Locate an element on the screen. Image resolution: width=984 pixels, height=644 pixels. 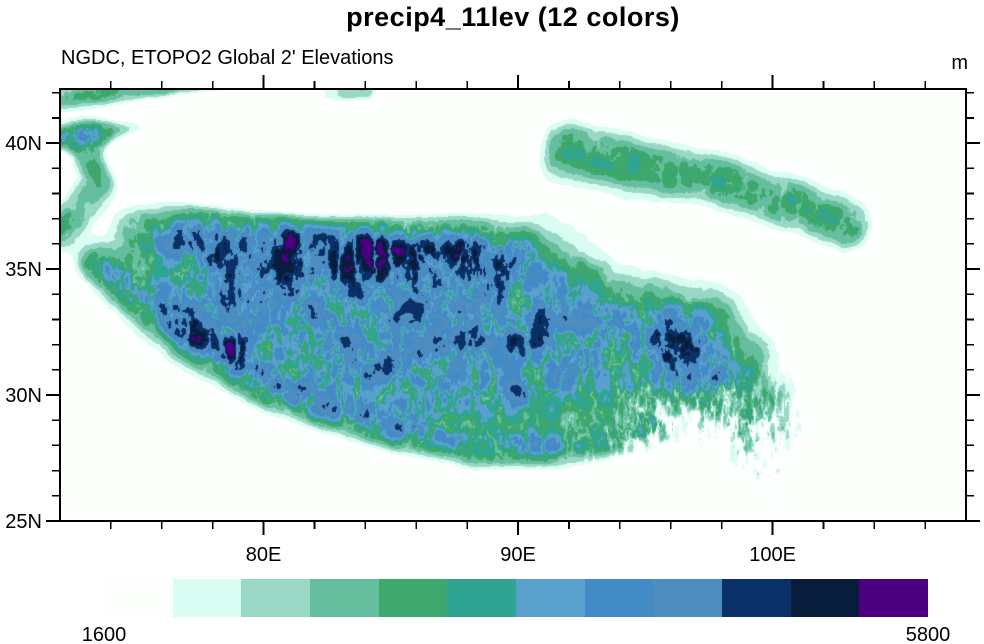
y-axis-label: 35N is located at coordinates (23, 270).